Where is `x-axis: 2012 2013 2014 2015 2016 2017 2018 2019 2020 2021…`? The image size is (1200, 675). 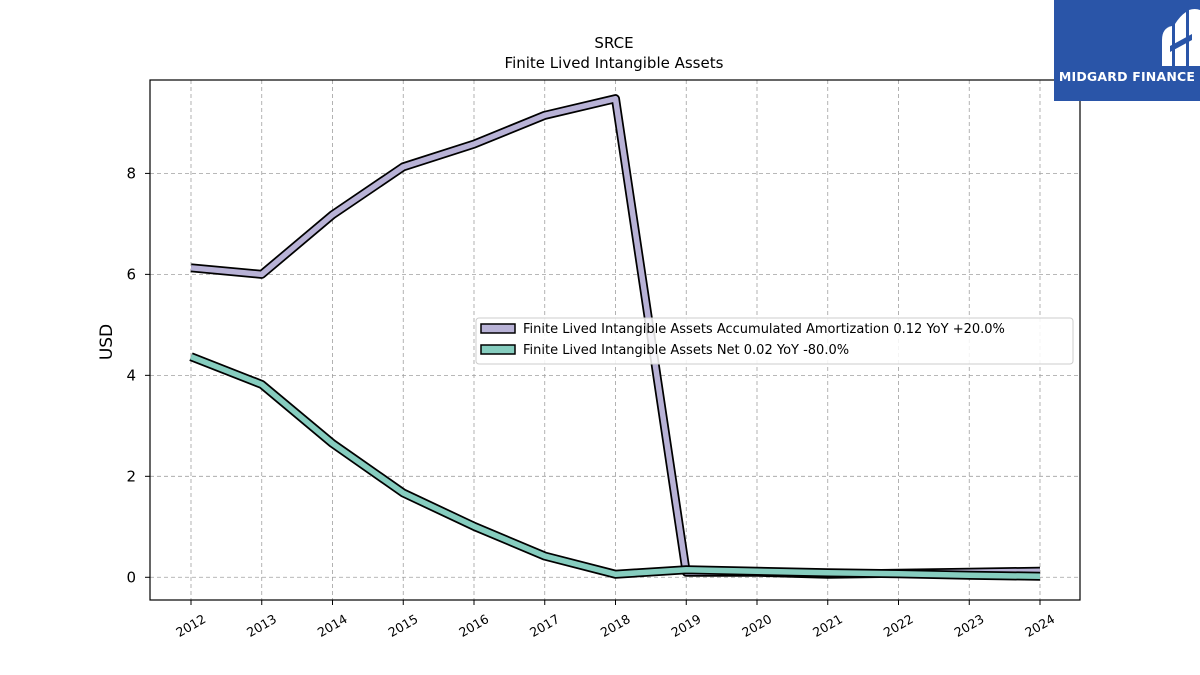
x-axis: 2012 2013 2014 2015 2016 2017 2018 2019 2020 2021… is located at coordinates (615, 620).